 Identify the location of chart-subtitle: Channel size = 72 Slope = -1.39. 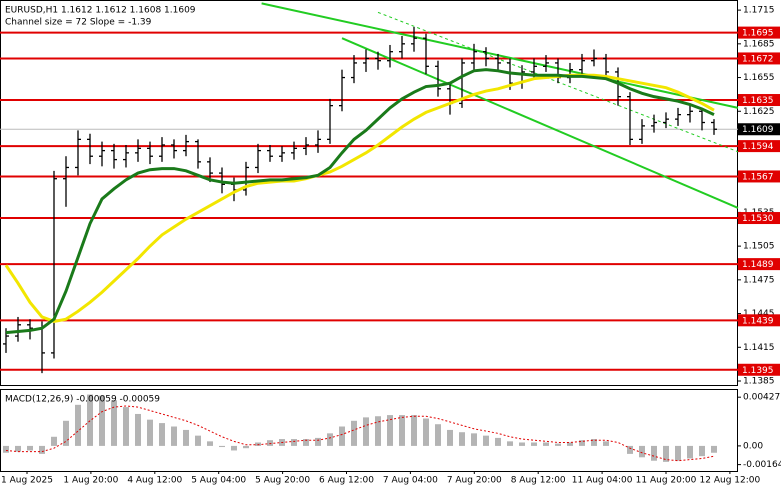
(78, 23).